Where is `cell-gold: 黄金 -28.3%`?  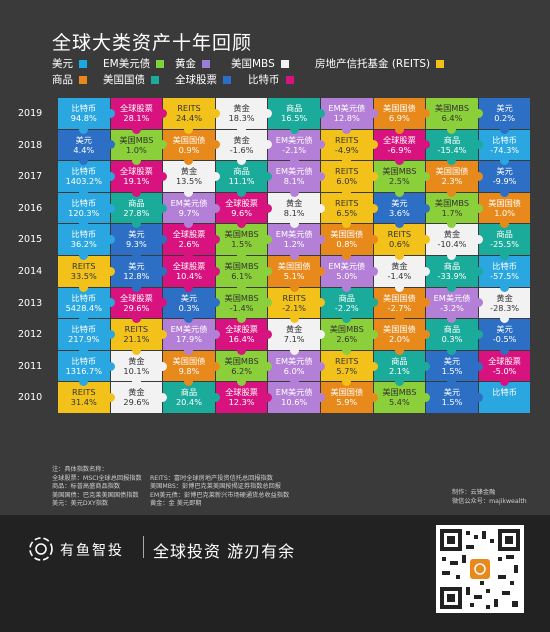 cell-gold: 黄金 -28.3% is located at coordinates (504, 305).